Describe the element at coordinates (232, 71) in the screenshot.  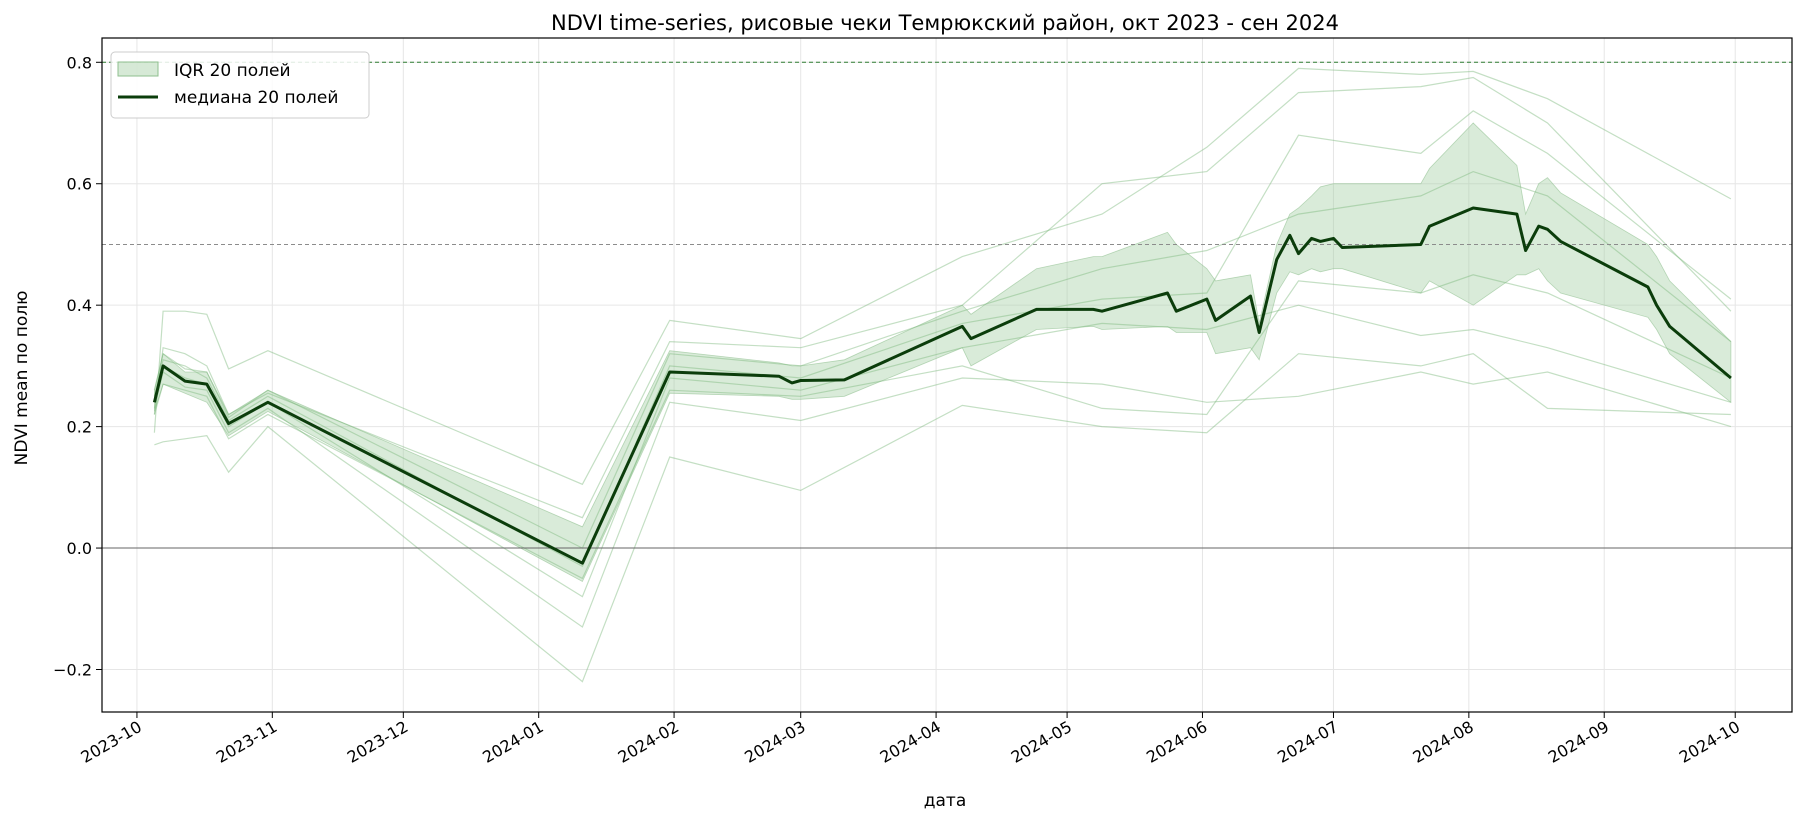
I see `legend-iqr-label: IQR 20 полей` at that location.